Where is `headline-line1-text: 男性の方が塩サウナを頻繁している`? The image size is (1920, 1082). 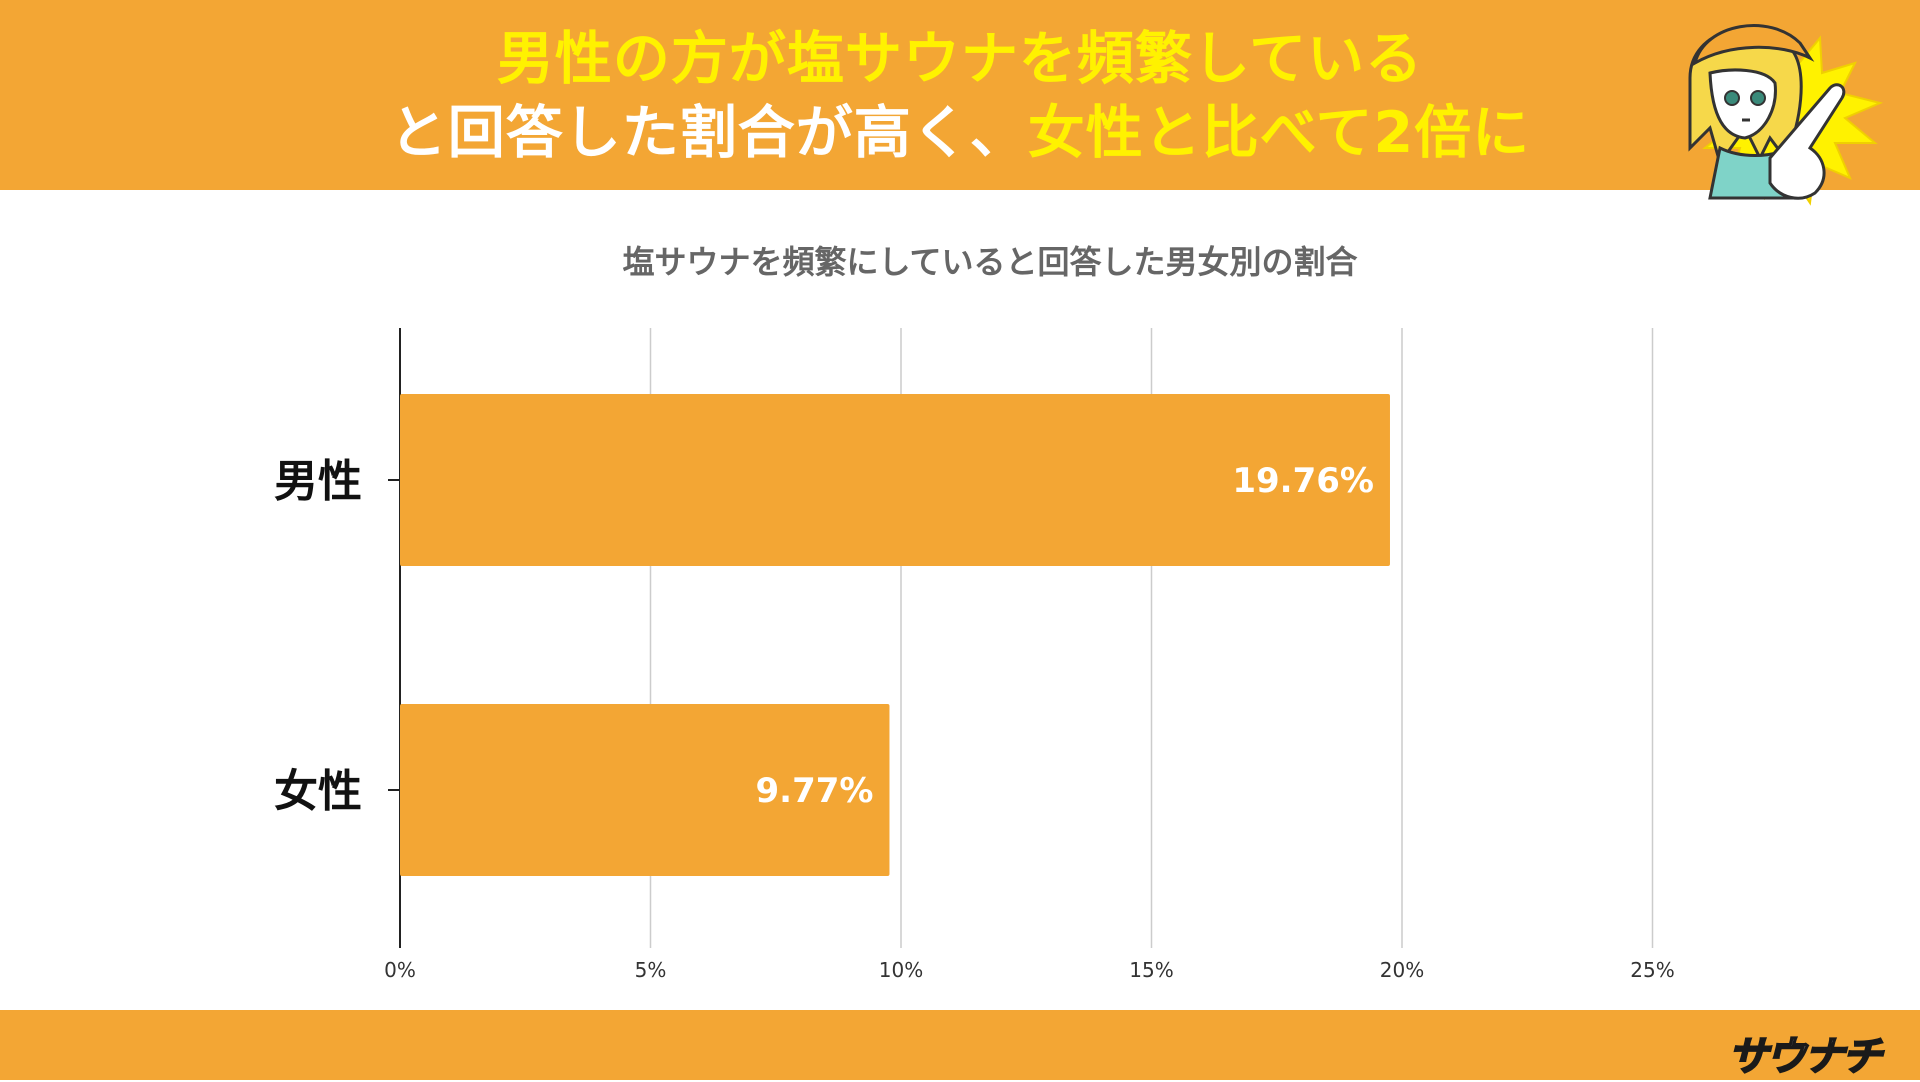 headline-line1-text: 男性の方が塩サウナを頻繁している is located at coordinates (960, 59).